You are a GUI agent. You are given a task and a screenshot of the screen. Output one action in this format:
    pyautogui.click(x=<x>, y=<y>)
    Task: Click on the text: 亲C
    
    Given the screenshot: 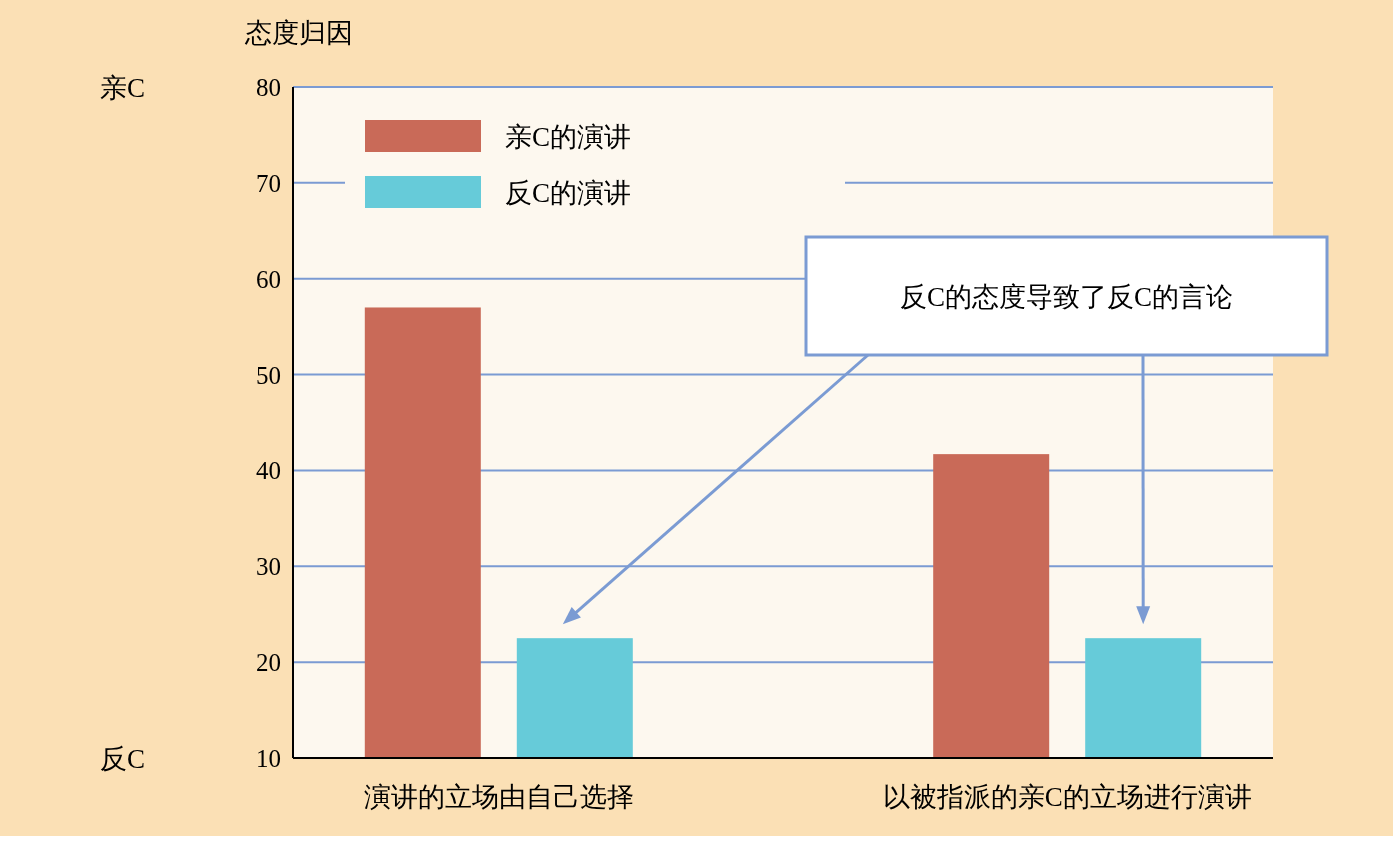 What is the action you would take?
    pyautogui.click(x=123, y=88)
    